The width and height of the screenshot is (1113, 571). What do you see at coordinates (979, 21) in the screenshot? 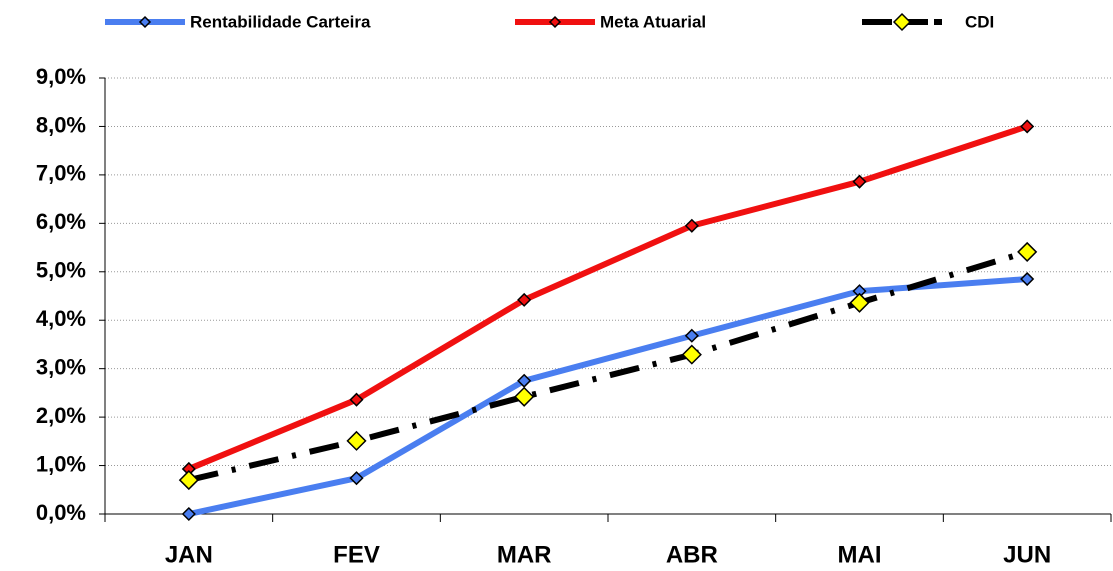
I see `legend-label: CDI` at bounding box center [979, 21].